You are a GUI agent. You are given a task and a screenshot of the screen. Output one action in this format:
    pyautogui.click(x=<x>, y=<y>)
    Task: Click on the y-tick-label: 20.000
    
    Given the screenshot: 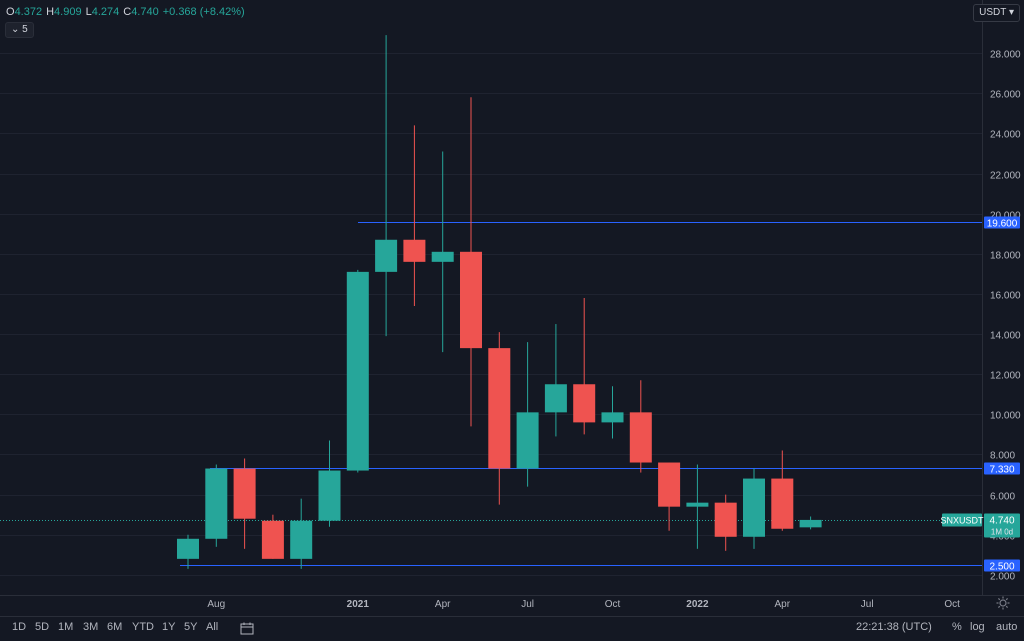 What is the action you would take?
    pyautogui.click(x=1005, y=216)
    